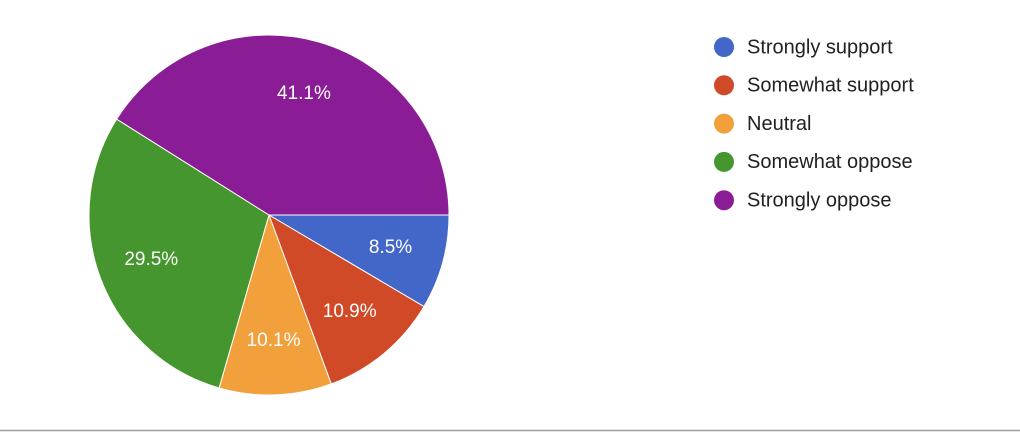  I want to click on legend-label: Somewhat support, so click(830, 86).